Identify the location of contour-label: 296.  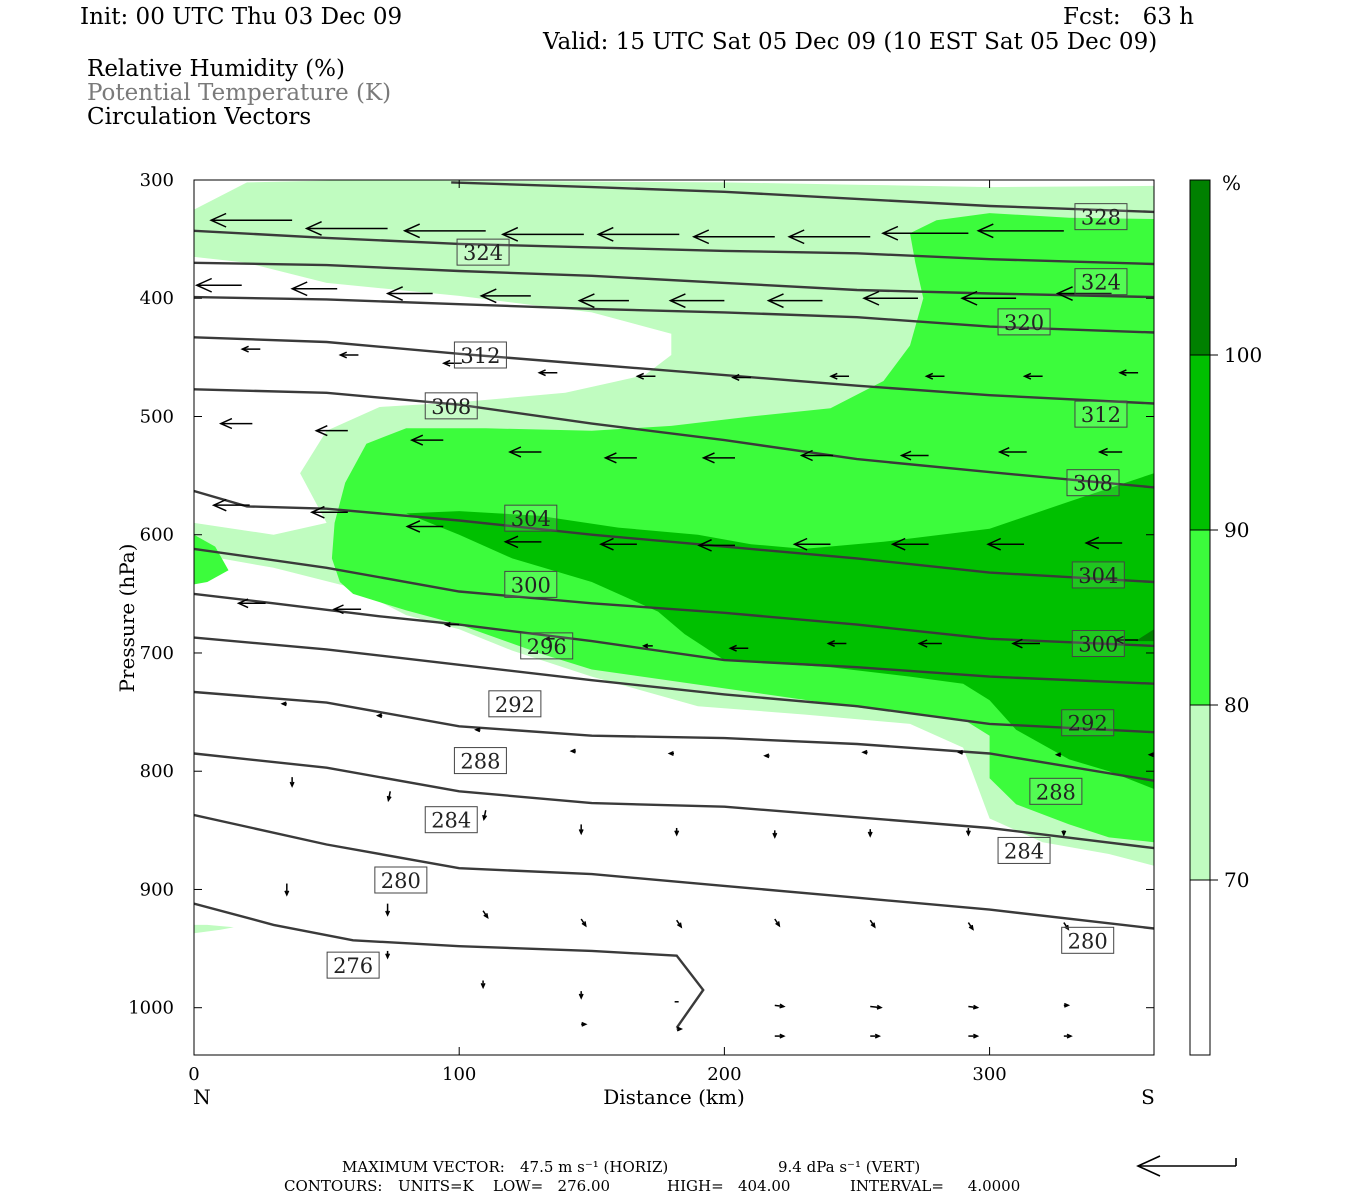
(547, 646).